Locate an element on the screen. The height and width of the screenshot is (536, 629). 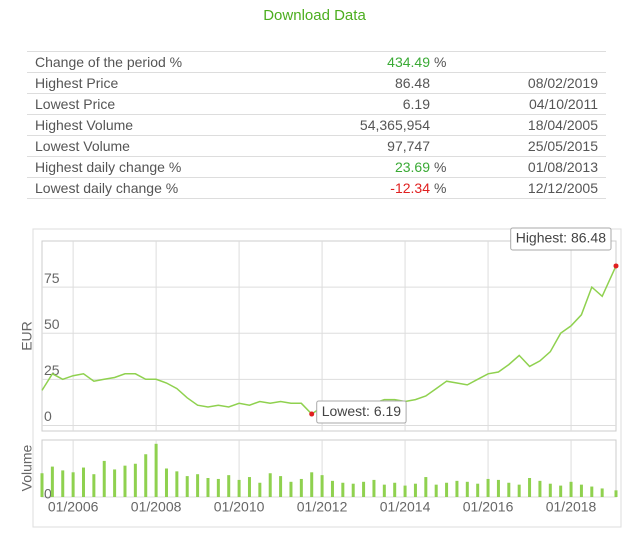
y-axis-label: EUR is located at coordinates (27, 336).